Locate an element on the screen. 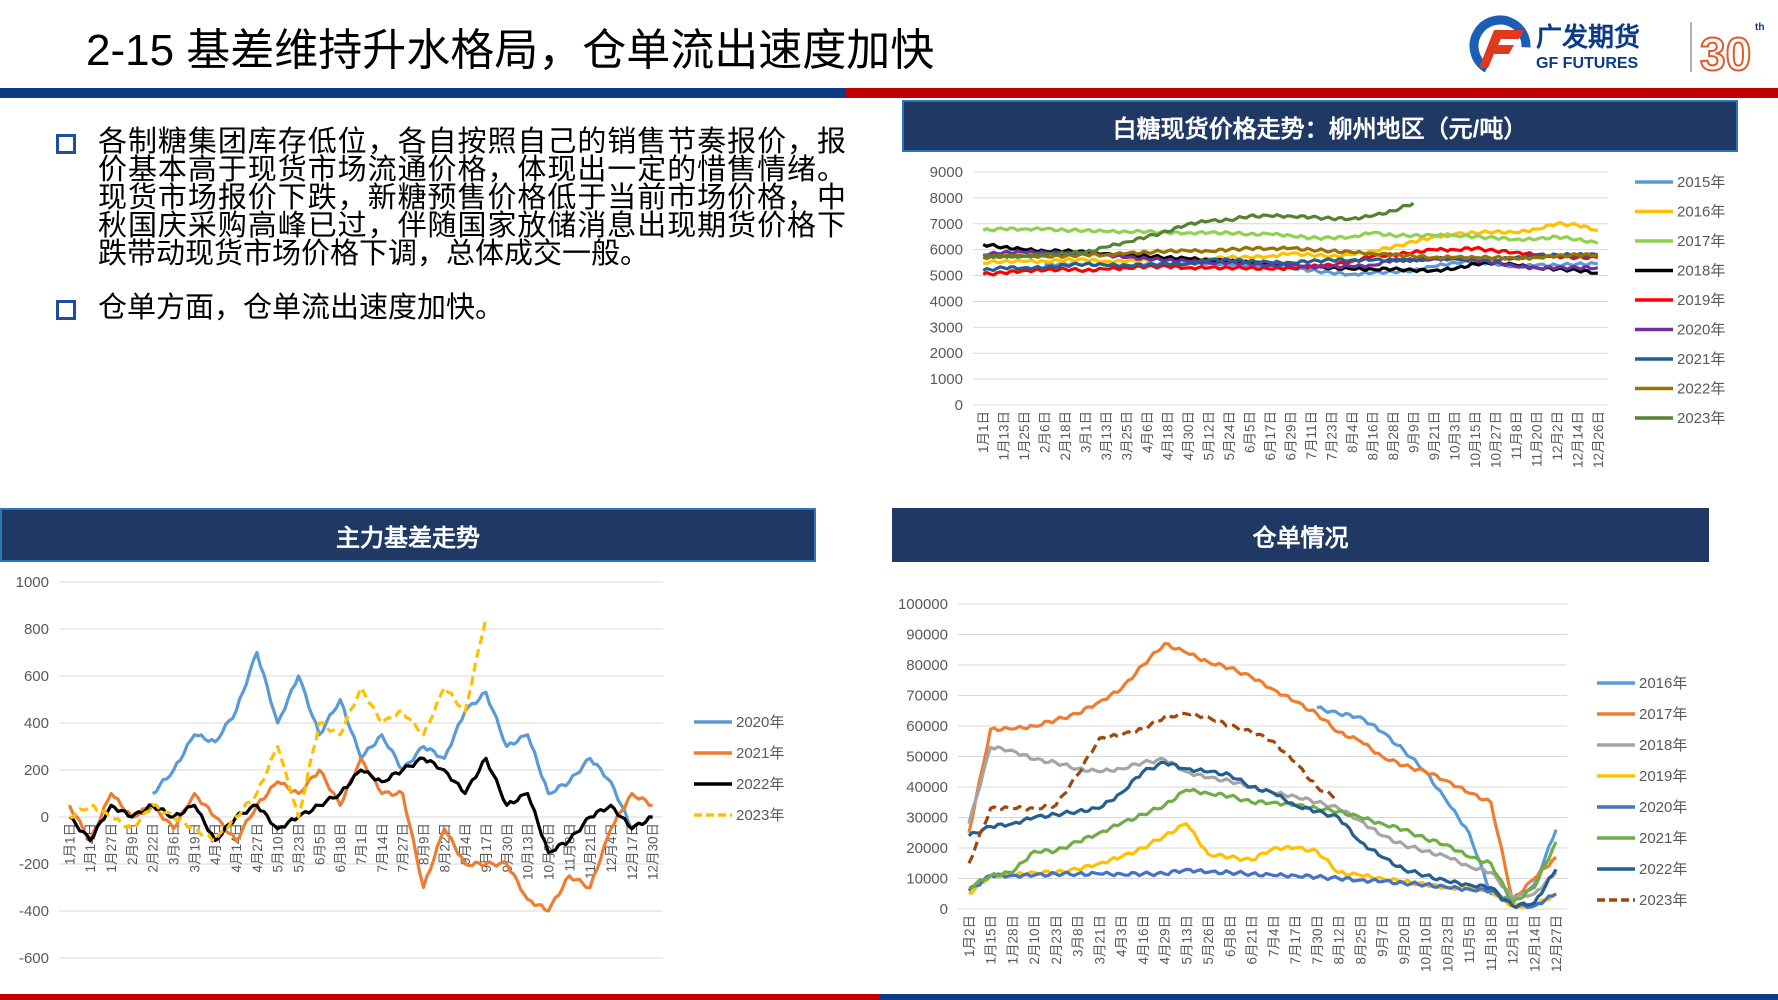 The height and width of the screenshot is (1000, 1778). x-tick-label: 12月26日 is located at coordinates (1598, 439).